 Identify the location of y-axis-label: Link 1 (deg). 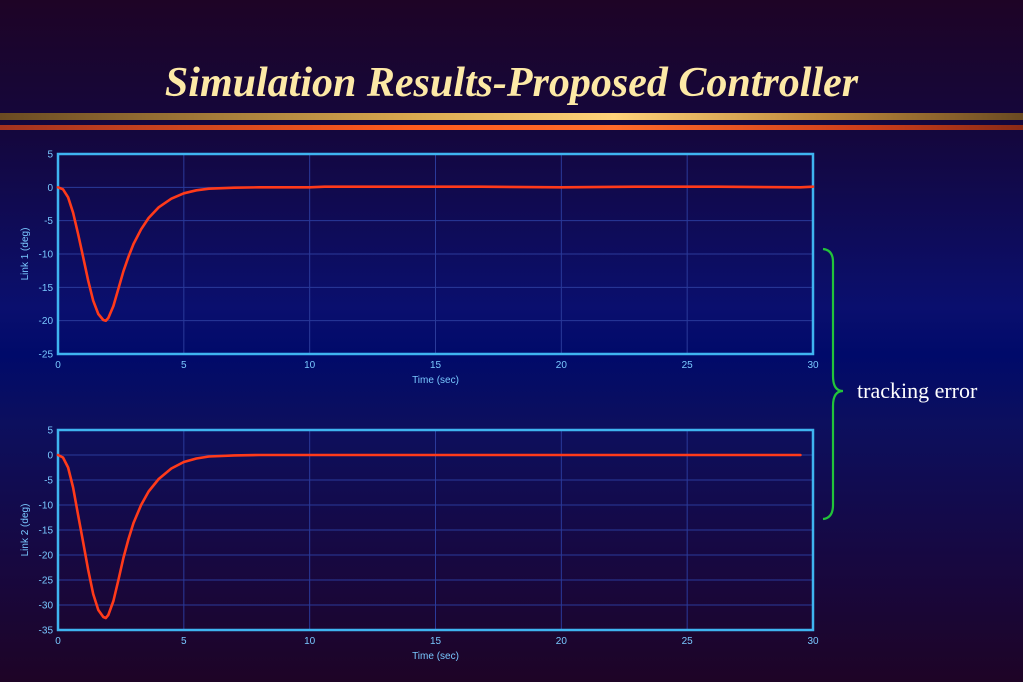
(25, 254).